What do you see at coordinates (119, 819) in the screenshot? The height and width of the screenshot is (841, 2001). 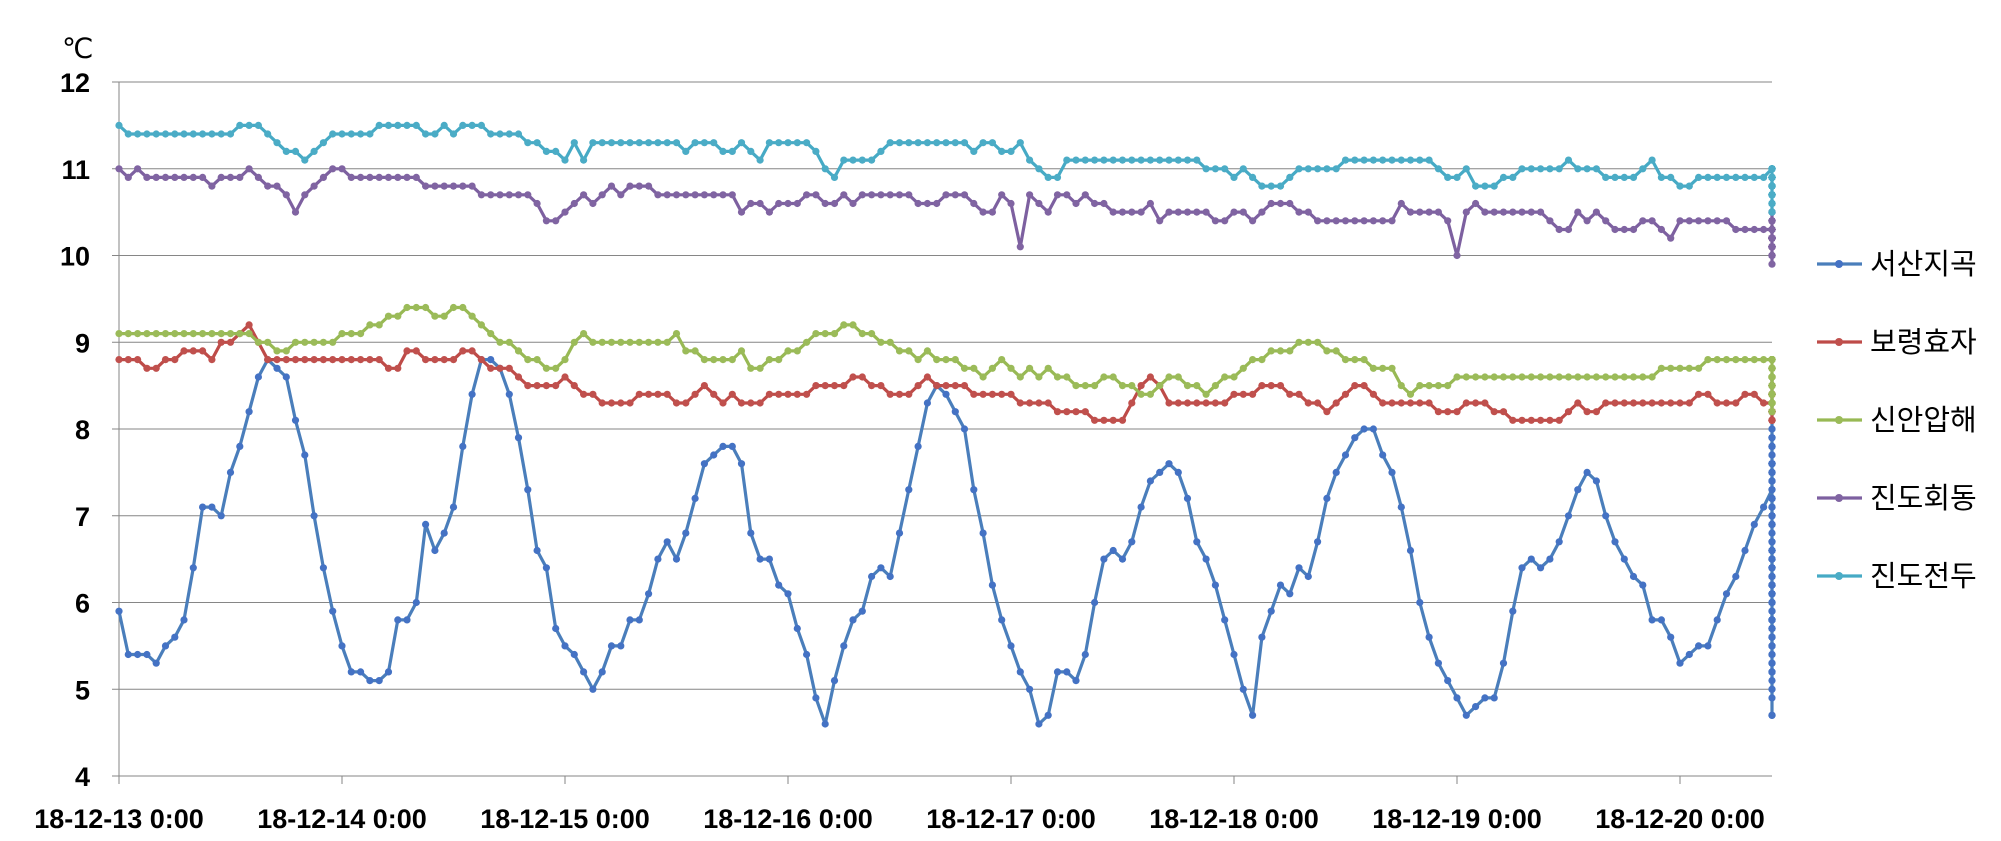 I see `x-tick-label: 18-12-13 0:00` at bounding box center [119, 819].